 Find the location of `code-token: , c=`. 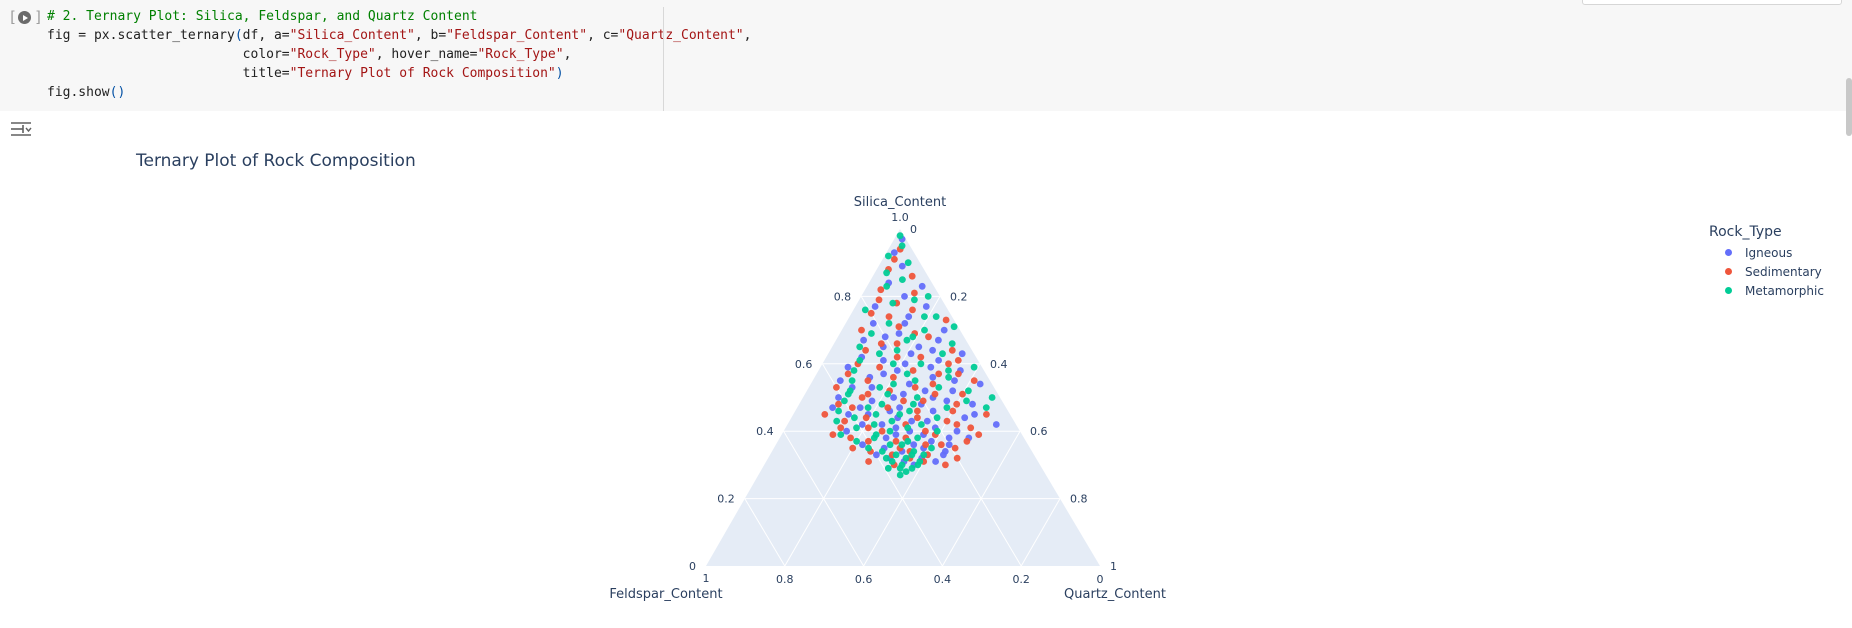

code-token: , c= is located at coordinates (603, 35).